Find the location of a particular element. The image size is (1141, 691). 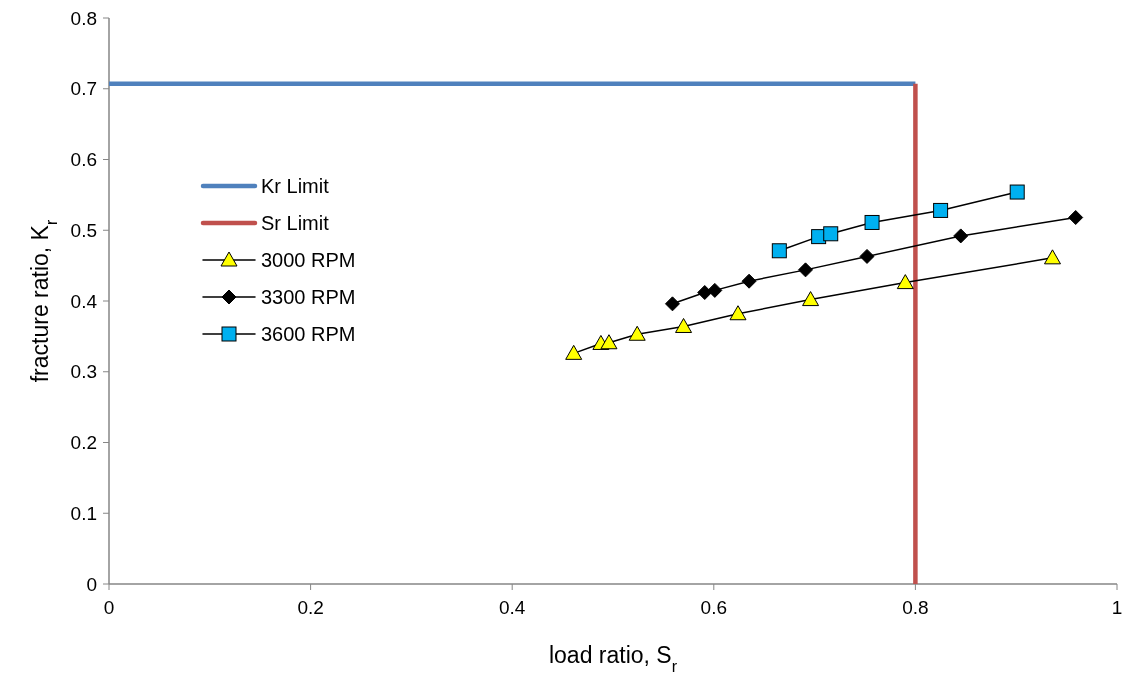

y-tick-label: 0.4 is located at coordinates (84, 301).